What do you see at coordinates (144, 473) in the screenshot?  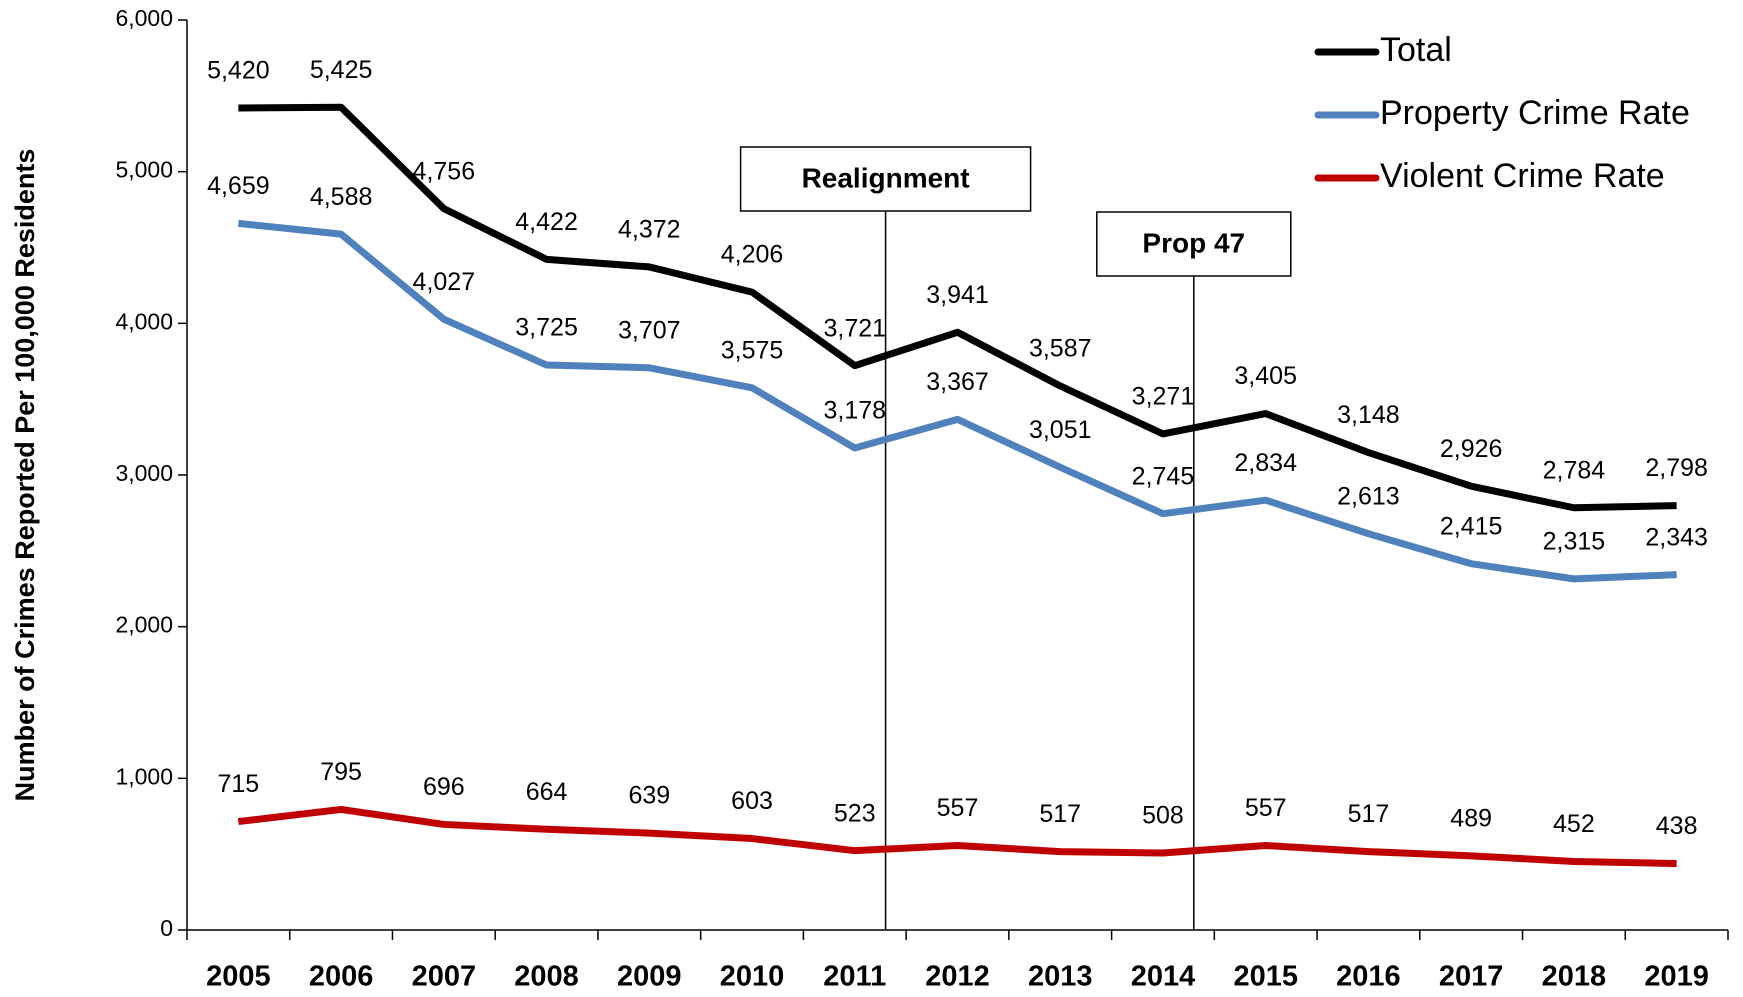 I see `y-tick-label: 3,000` at bounding box center [144, 473].